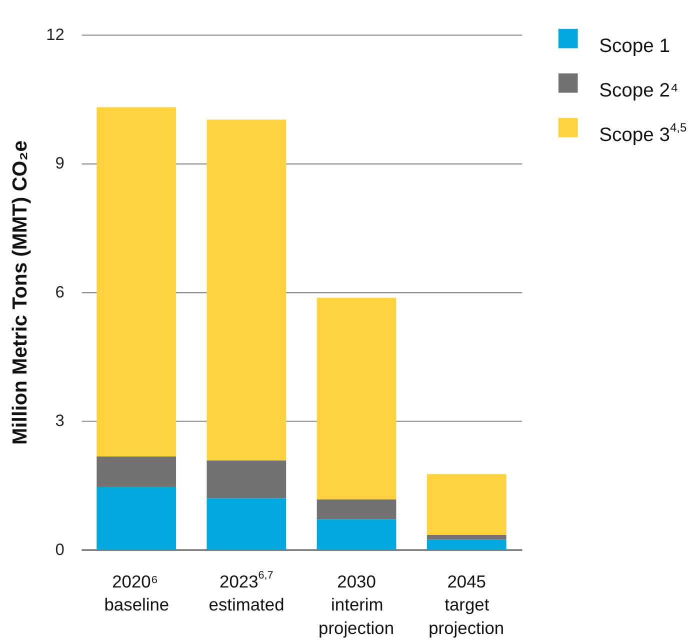 This screenshot has width=692, height=642. Describe the element at coordinates (638, 91) in the screenshot. I see `legend-label: Scope 2⁴` at that location.